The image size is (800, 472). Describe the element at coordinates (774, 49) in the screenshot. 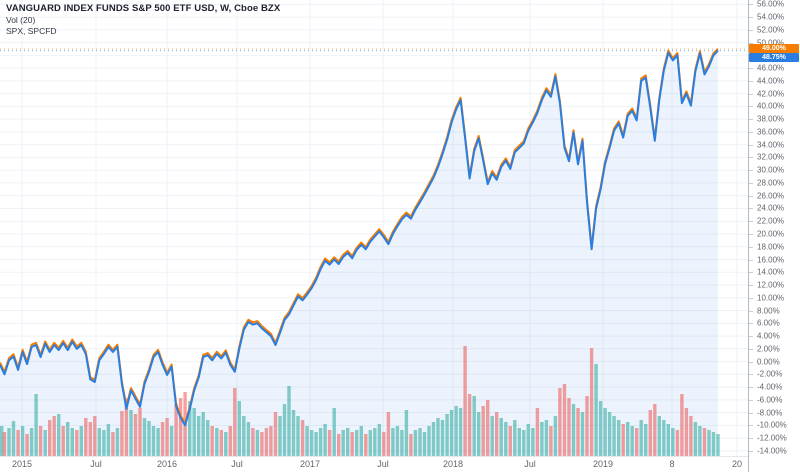

I see `spx-current-price-badge: 49.00%` at that location.